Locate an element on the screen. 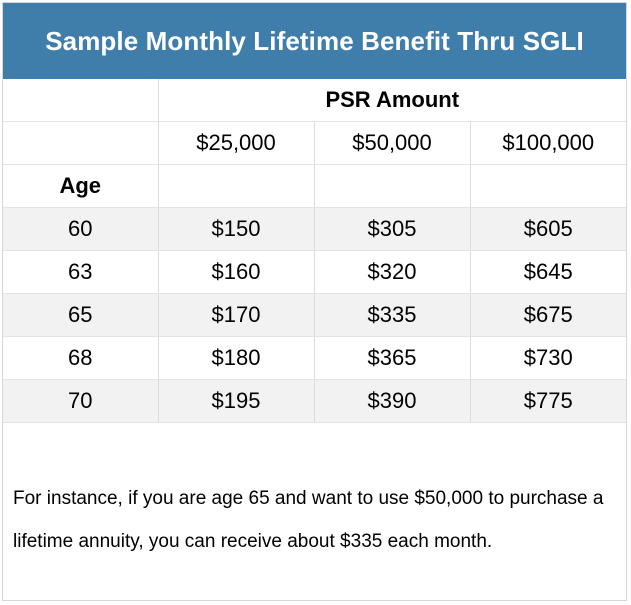  amount-header-row: $25,000 $50,000 $100,000 is located at coordinates (314, 143).